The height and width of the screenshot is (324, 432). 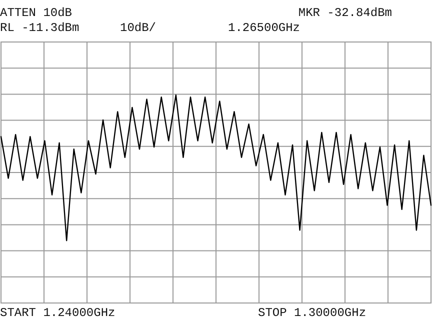 What do you see at coordinates (312, 313) in the screenshot?
I see `text: STOP 1.30000GHz` at bounding box center [312, 313].